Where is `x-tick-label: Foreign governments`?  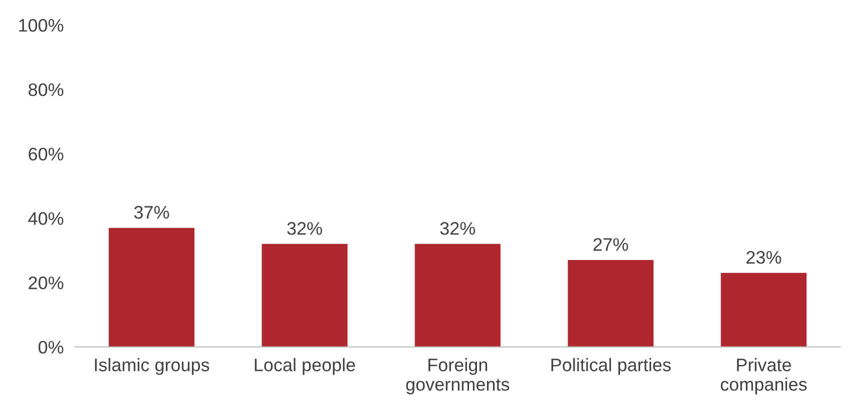
x-tick-label: Foreign governments is located at coordinates (458, 376).